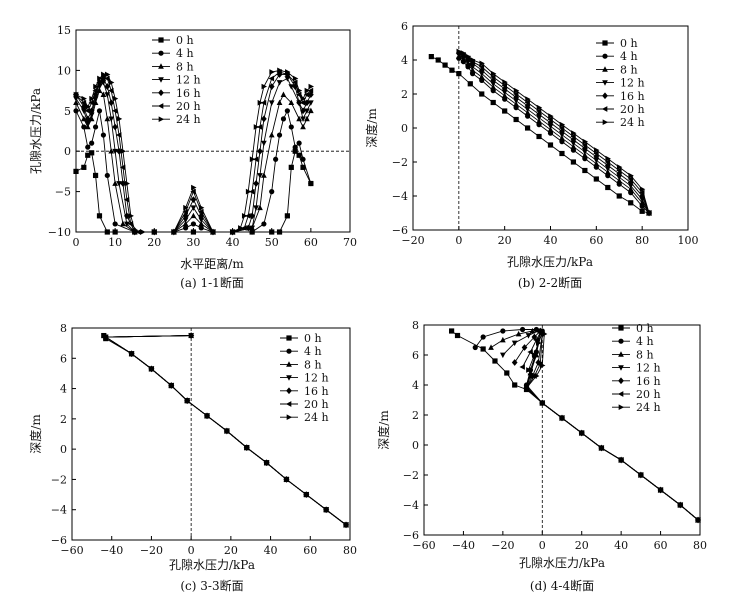 The width and height of the screenshot is (752, 598). I want to click on y-tick-label: −2, so click(59, 479).